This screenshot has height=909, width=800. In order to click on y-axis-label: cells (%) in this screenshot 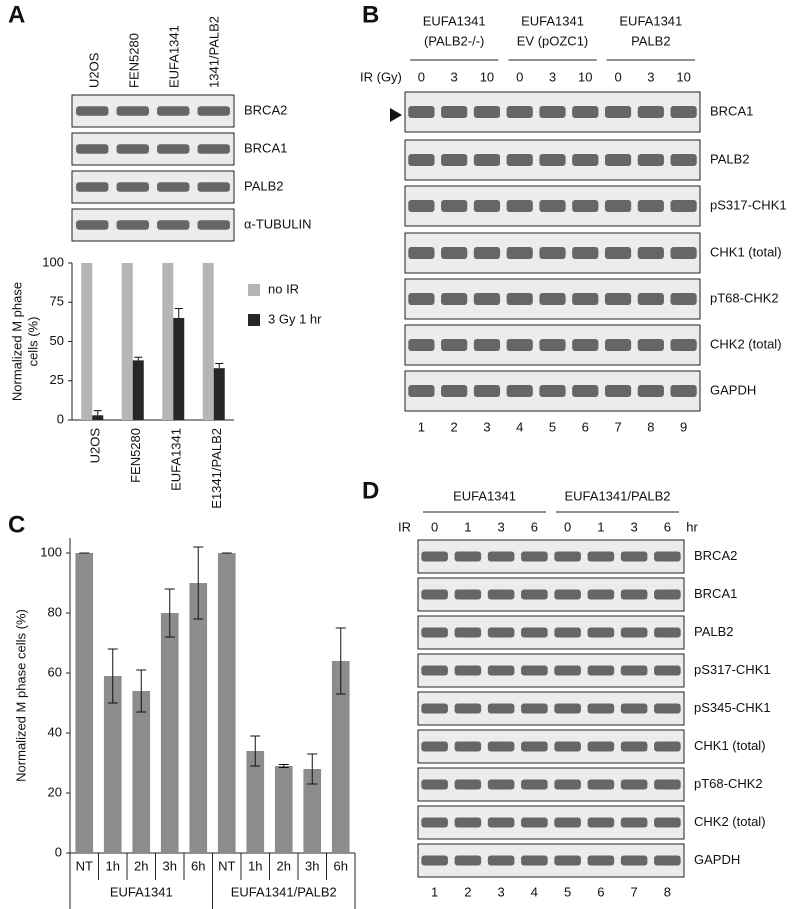, I will do `click(32, 342)`.